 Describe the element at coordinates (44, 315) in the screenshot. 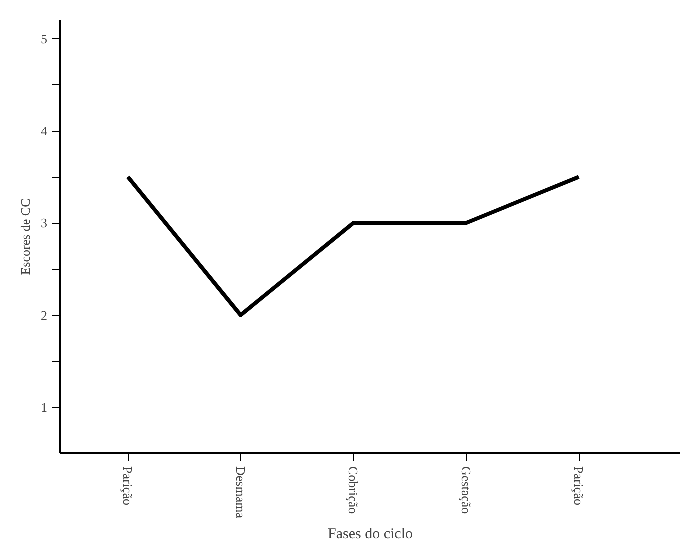

I see `y-tick-label: 2` at that location.